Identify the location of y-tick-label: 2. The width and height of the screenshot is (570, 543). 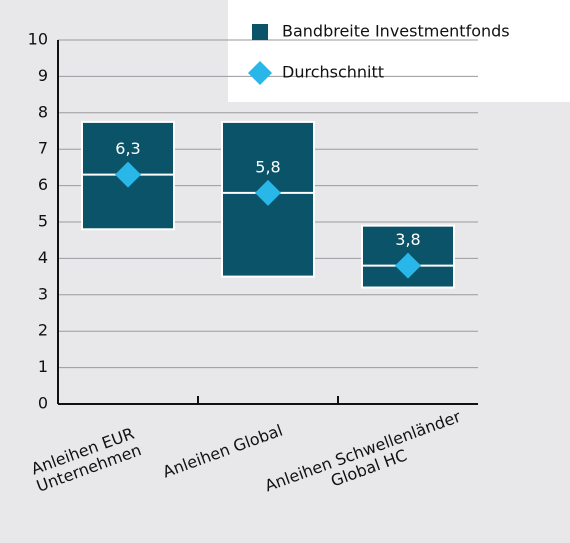
(43, 330).